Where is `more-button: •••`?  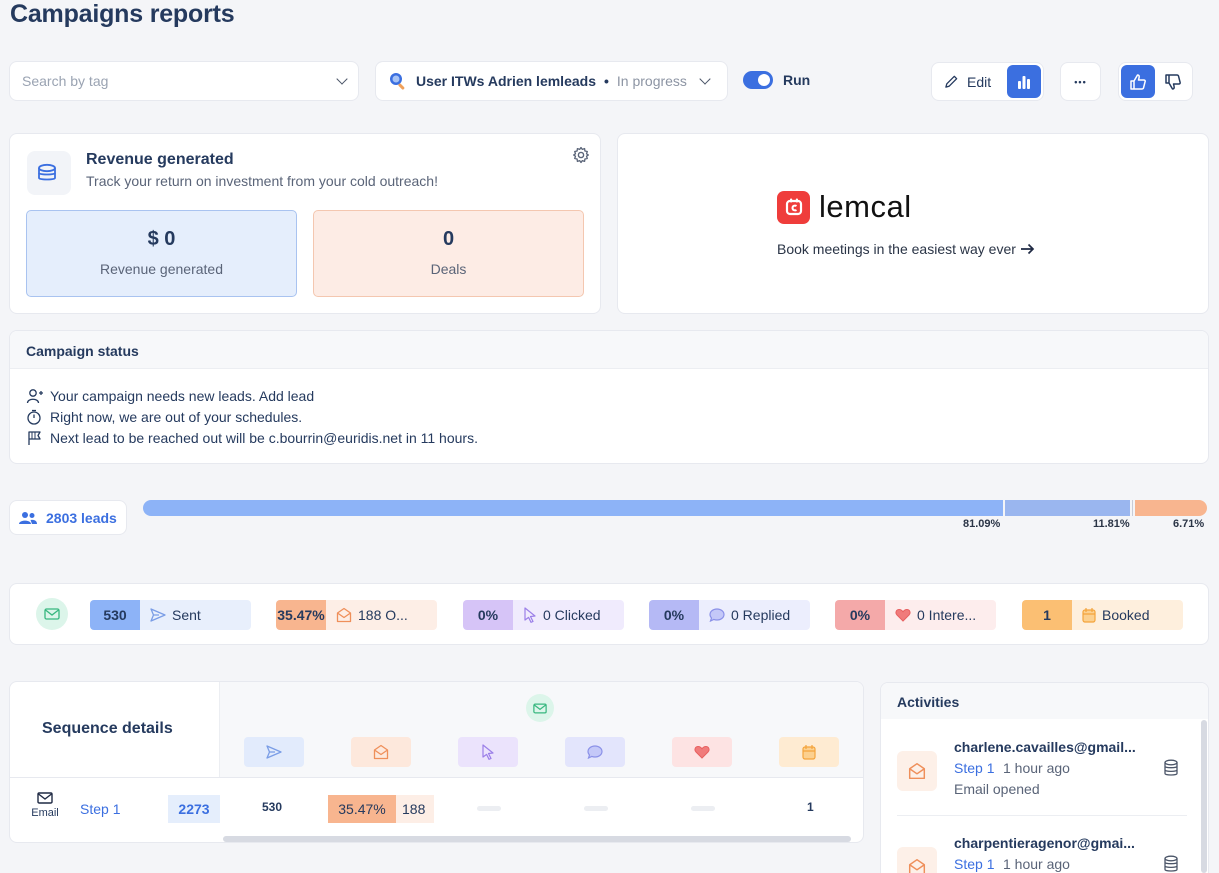 more-button: ••• is located at coordinates (1080, 81).